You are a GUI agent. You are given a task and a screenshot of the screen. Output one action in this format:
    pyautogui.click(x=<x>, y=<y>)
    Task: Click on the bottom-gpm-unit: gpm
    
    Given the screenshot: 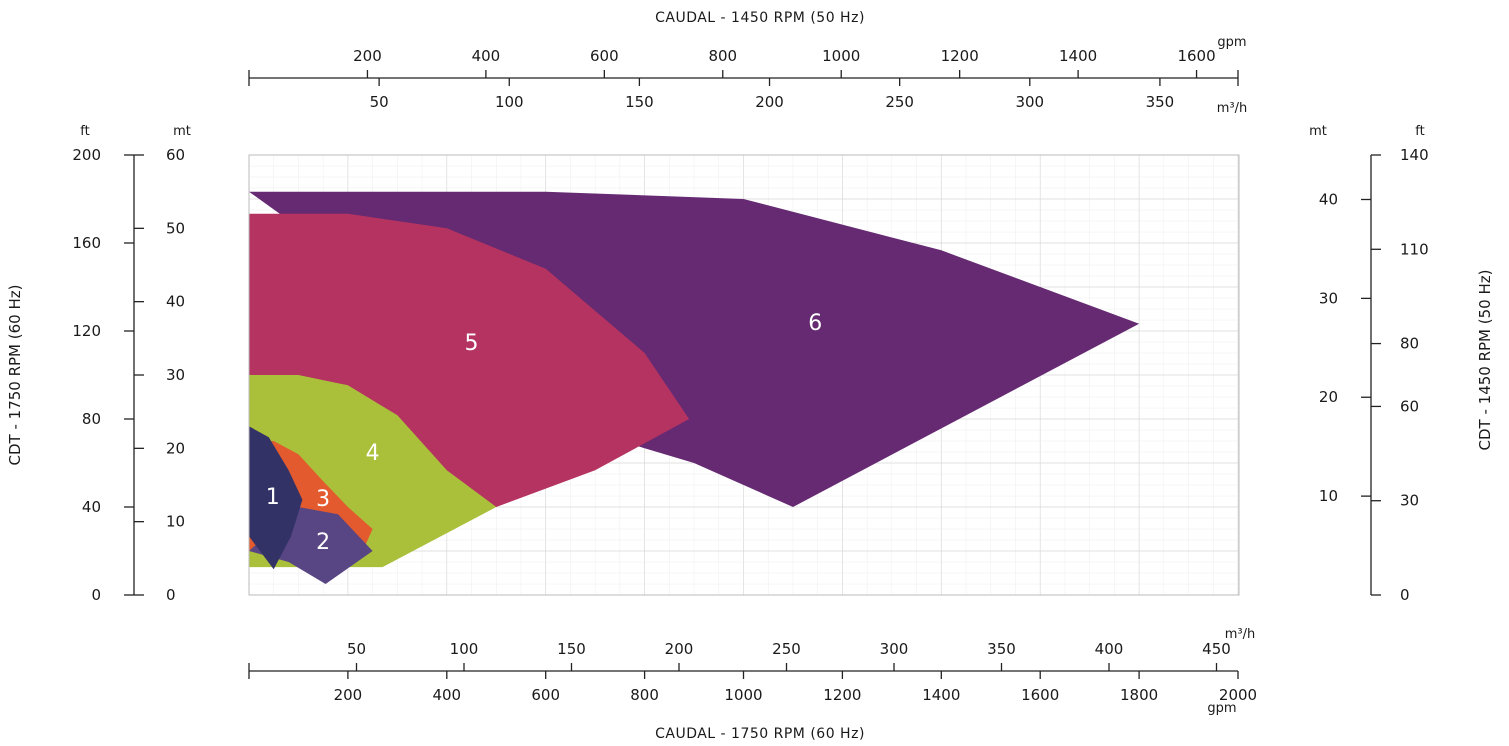 What is the action you would take?
    pyautogui.click(x=1221, y=708)
    